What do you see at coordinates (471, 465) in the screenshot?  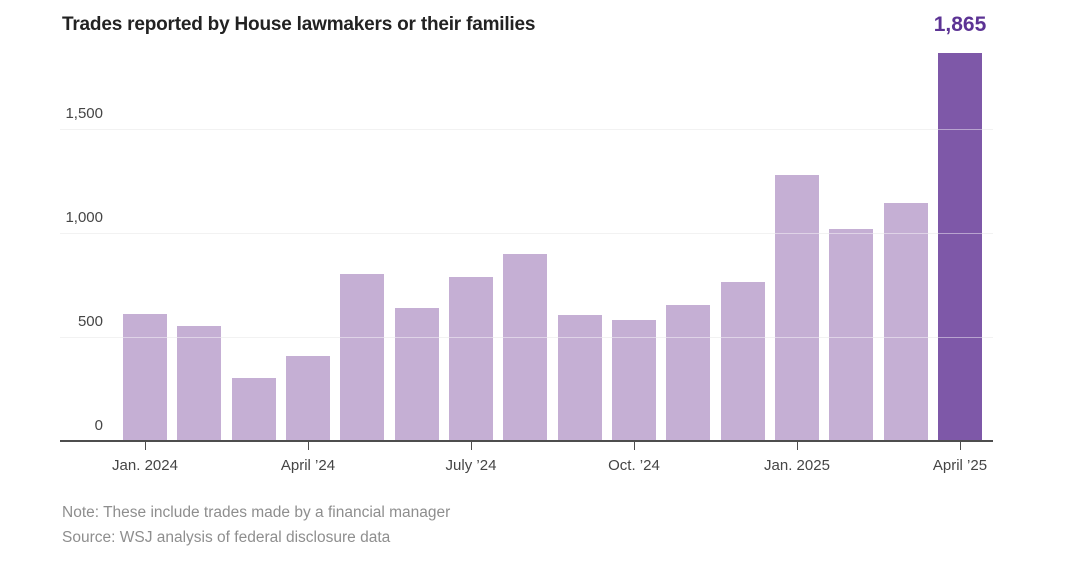 I see `x-axis-tick-label: July ’24` at bounding box center [471, 465].